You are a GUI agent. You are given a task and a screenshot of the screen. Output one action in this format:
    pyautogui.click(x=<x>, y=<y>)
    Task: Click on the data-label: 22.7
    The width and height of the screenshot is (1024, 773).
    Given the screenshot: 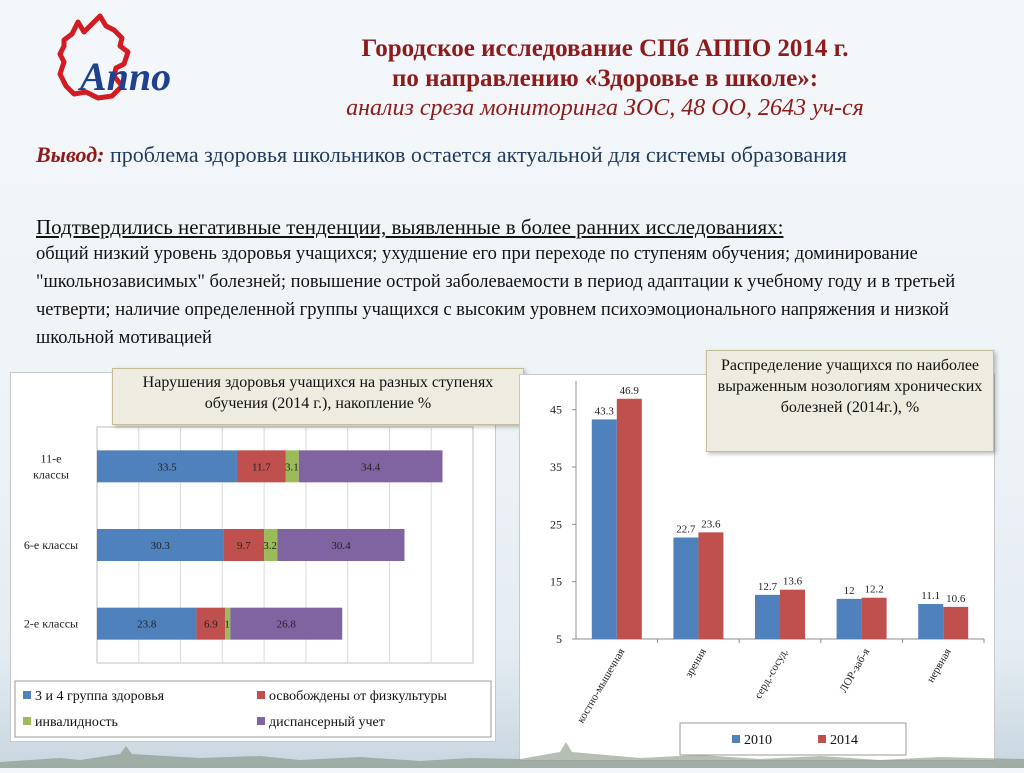 What is the action you would take?
    pyautogui.click(x=686, y=530)
    